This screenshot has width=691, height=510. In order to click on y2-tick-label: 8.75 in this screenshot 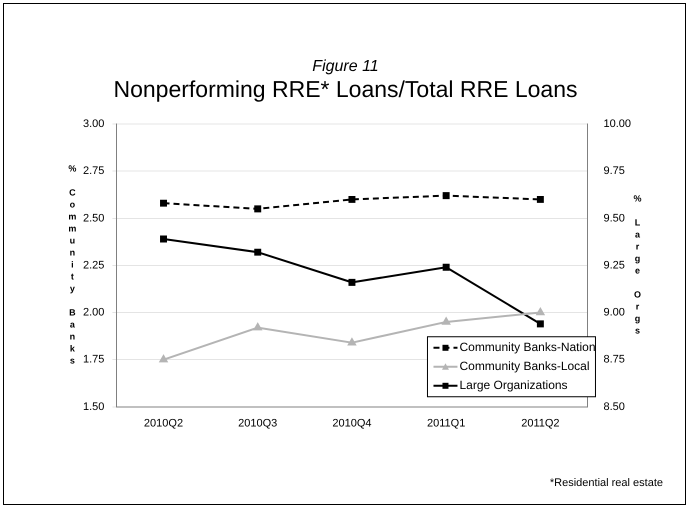, I will do `click(614, 360)`.